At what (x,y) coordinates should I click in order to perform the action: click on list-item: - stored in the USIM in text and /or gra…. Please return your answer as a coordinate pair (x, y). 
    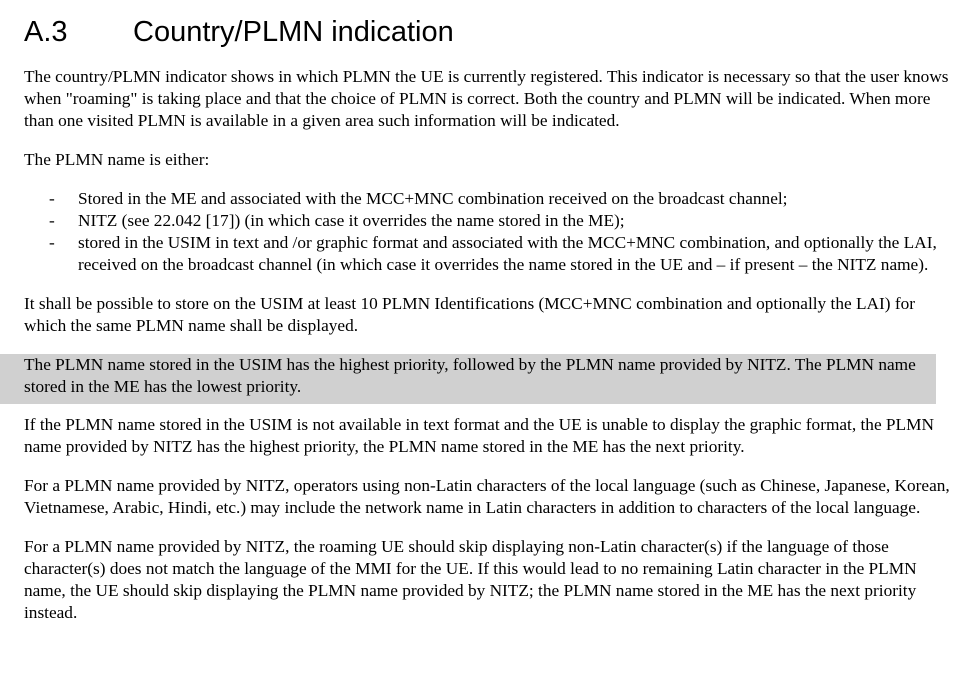
    Looking at the image, I should click on (489, 254).